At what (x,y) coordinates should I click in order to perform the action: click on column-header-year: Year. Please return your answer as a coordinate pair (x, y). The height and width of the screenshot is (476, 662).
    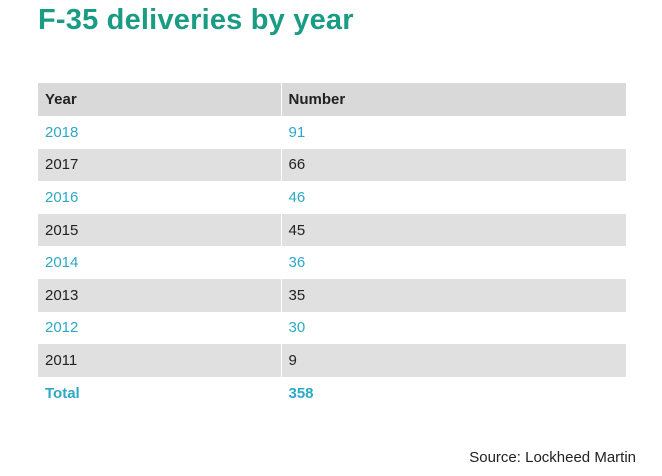
    Looking at the image, I should click on (160, 99).